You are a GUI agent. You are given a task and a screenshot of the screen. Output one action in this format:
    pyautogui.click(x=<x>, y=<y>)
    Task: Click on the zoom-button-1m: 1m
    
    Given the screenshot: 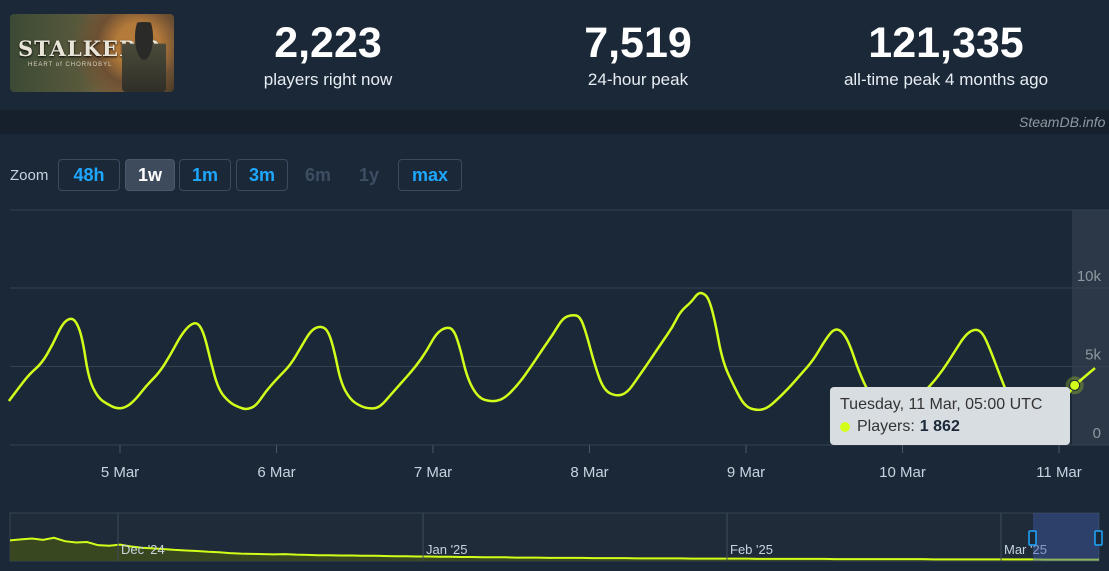 What is the action you would take?
    pyautogui.click(x=205, y=175)
    